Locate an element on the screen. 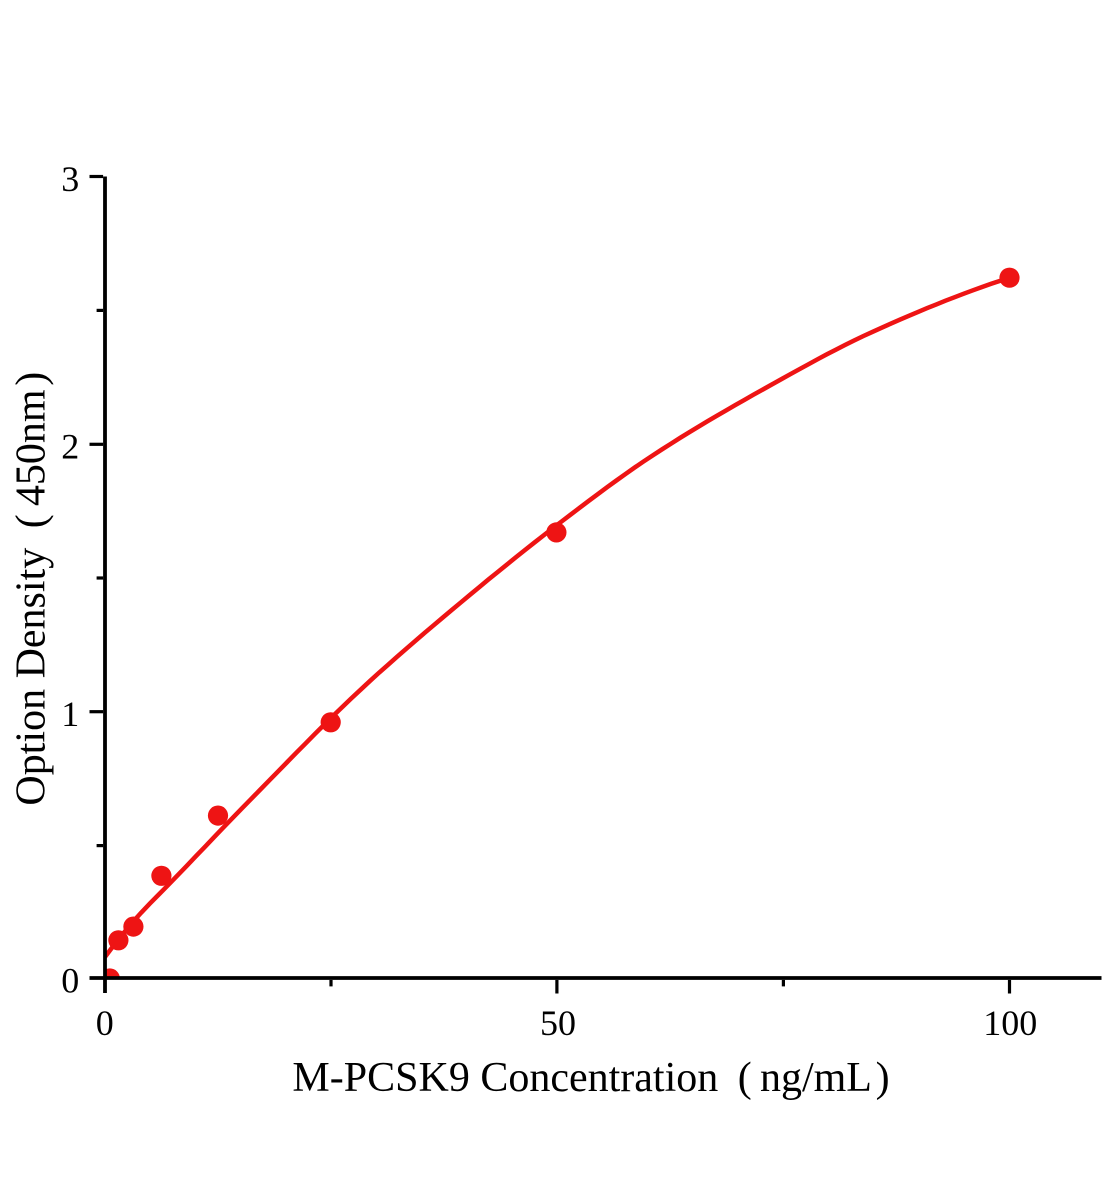  svg-text: M-PCSK9 Concentration(ng/mL) is located at coordinates (590, 1078).